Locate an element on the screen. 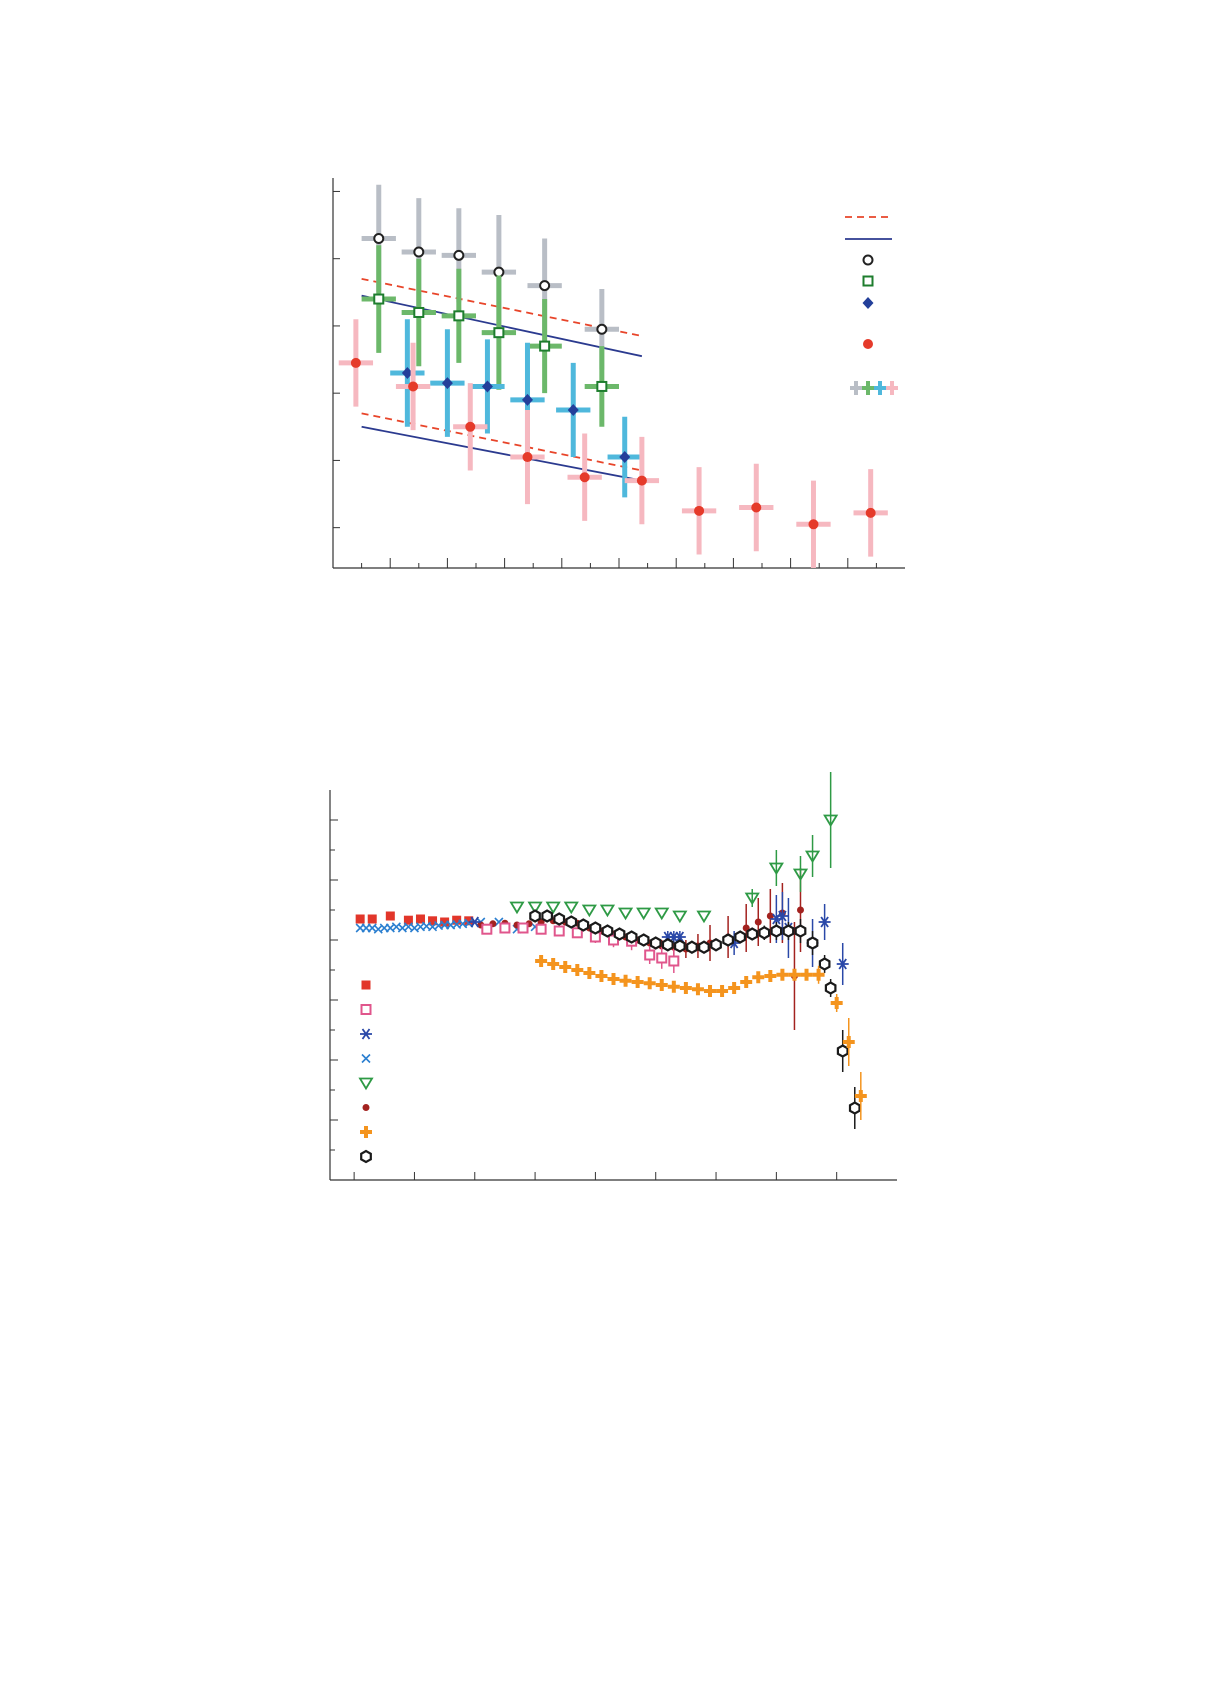 This screenshot has height=1683, width=1210. chart-top-lines is located at coordinates (502, 379).